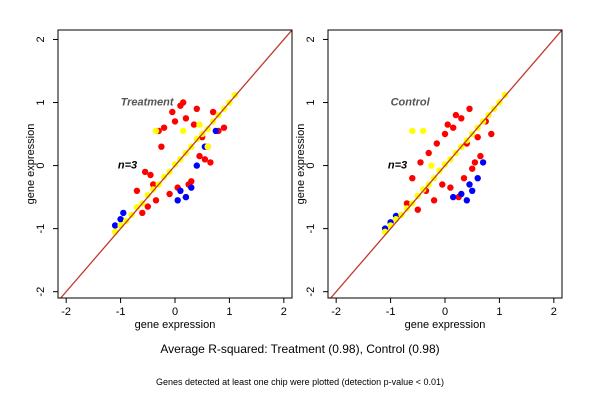 This screenshot has height=400, width=600. Describe the element at coordinates (411, 103) in the screenshot. I see `panel-title: Control` at that location.